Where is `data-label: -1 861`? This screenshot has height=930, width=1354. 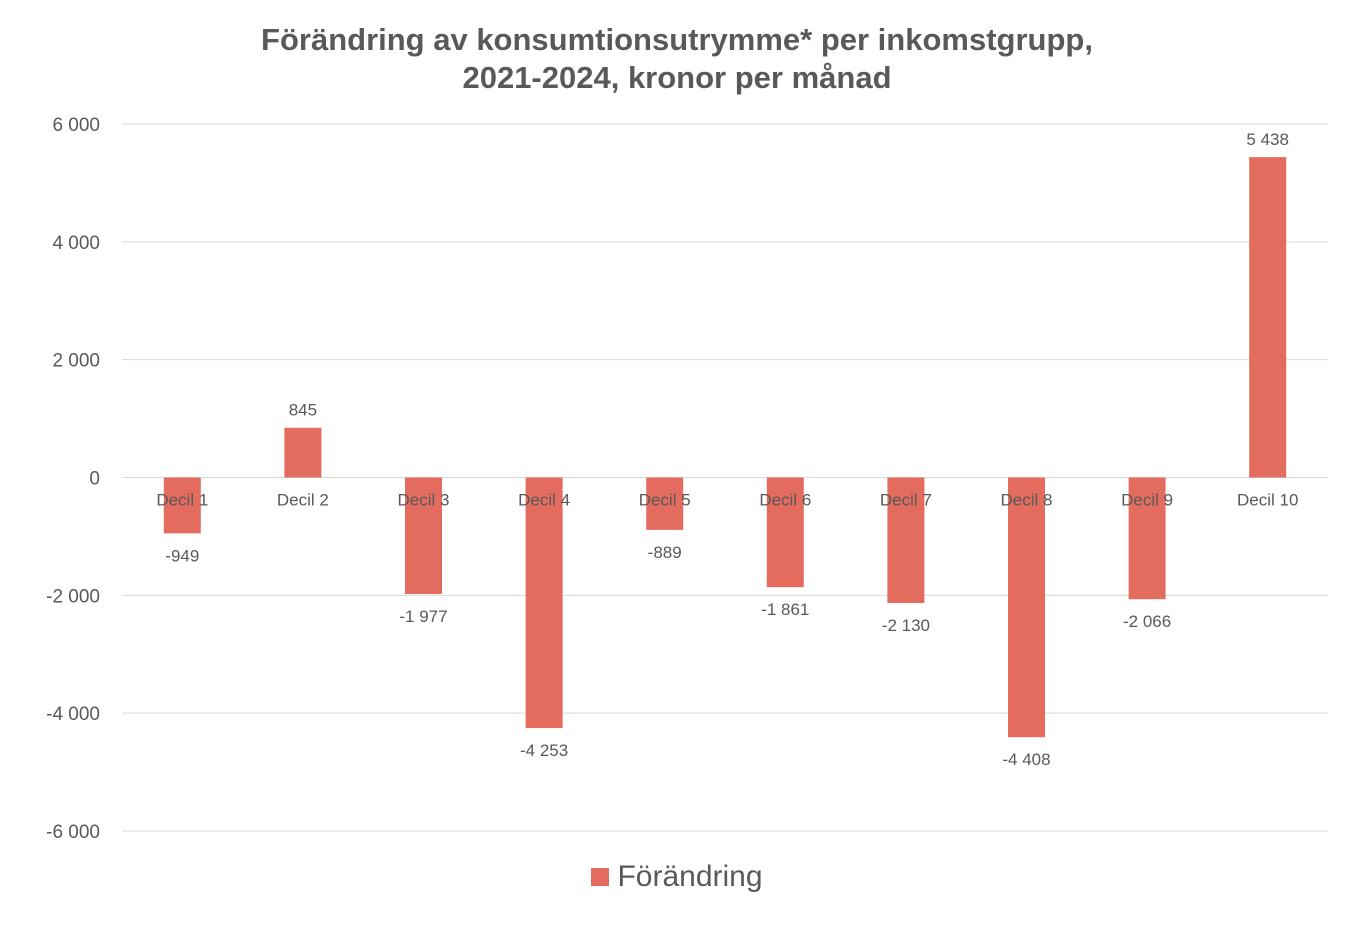 data-label: -1 861 is located at coordinates (785, 609).